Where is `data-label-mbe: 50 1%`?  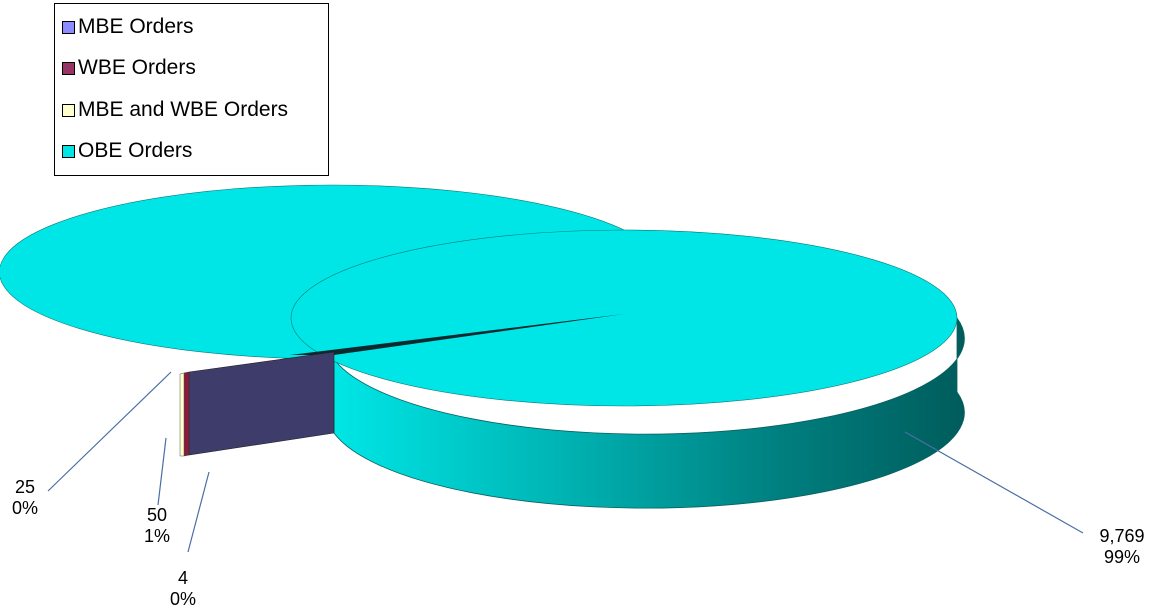
data-label-mbe: 50 1% is located at coordinates (157, 526).